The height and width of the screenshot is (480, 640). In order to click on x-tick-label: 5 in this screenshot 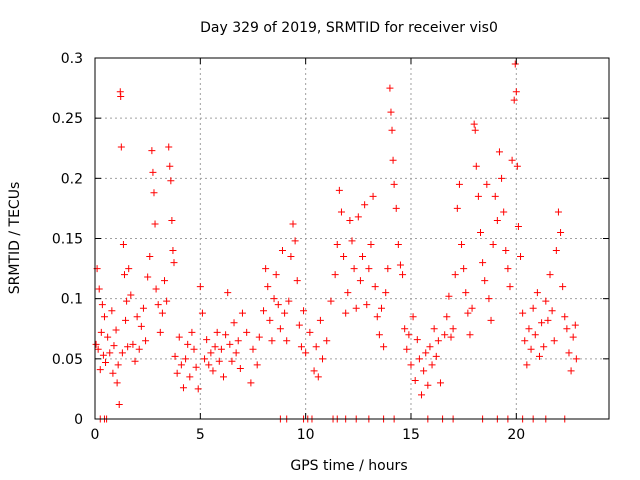, I will do `click(200, 435)`.